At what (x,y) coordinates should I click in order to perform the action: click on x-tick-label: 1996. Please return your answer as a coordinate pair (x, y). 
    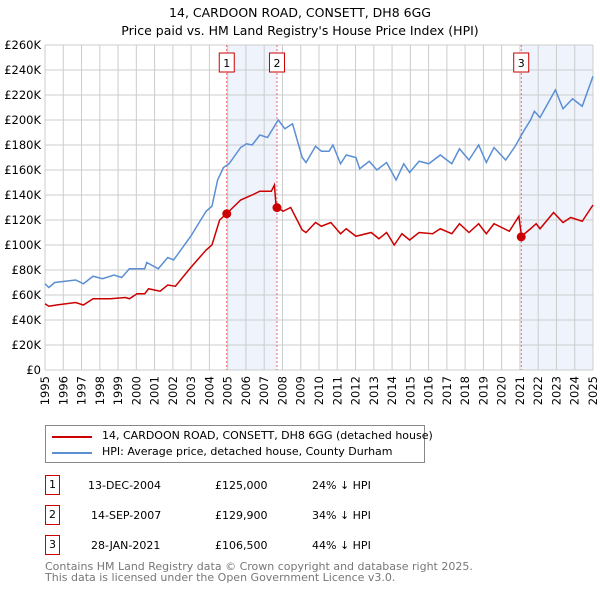
    Looking at the image, I should click on (63, 390).